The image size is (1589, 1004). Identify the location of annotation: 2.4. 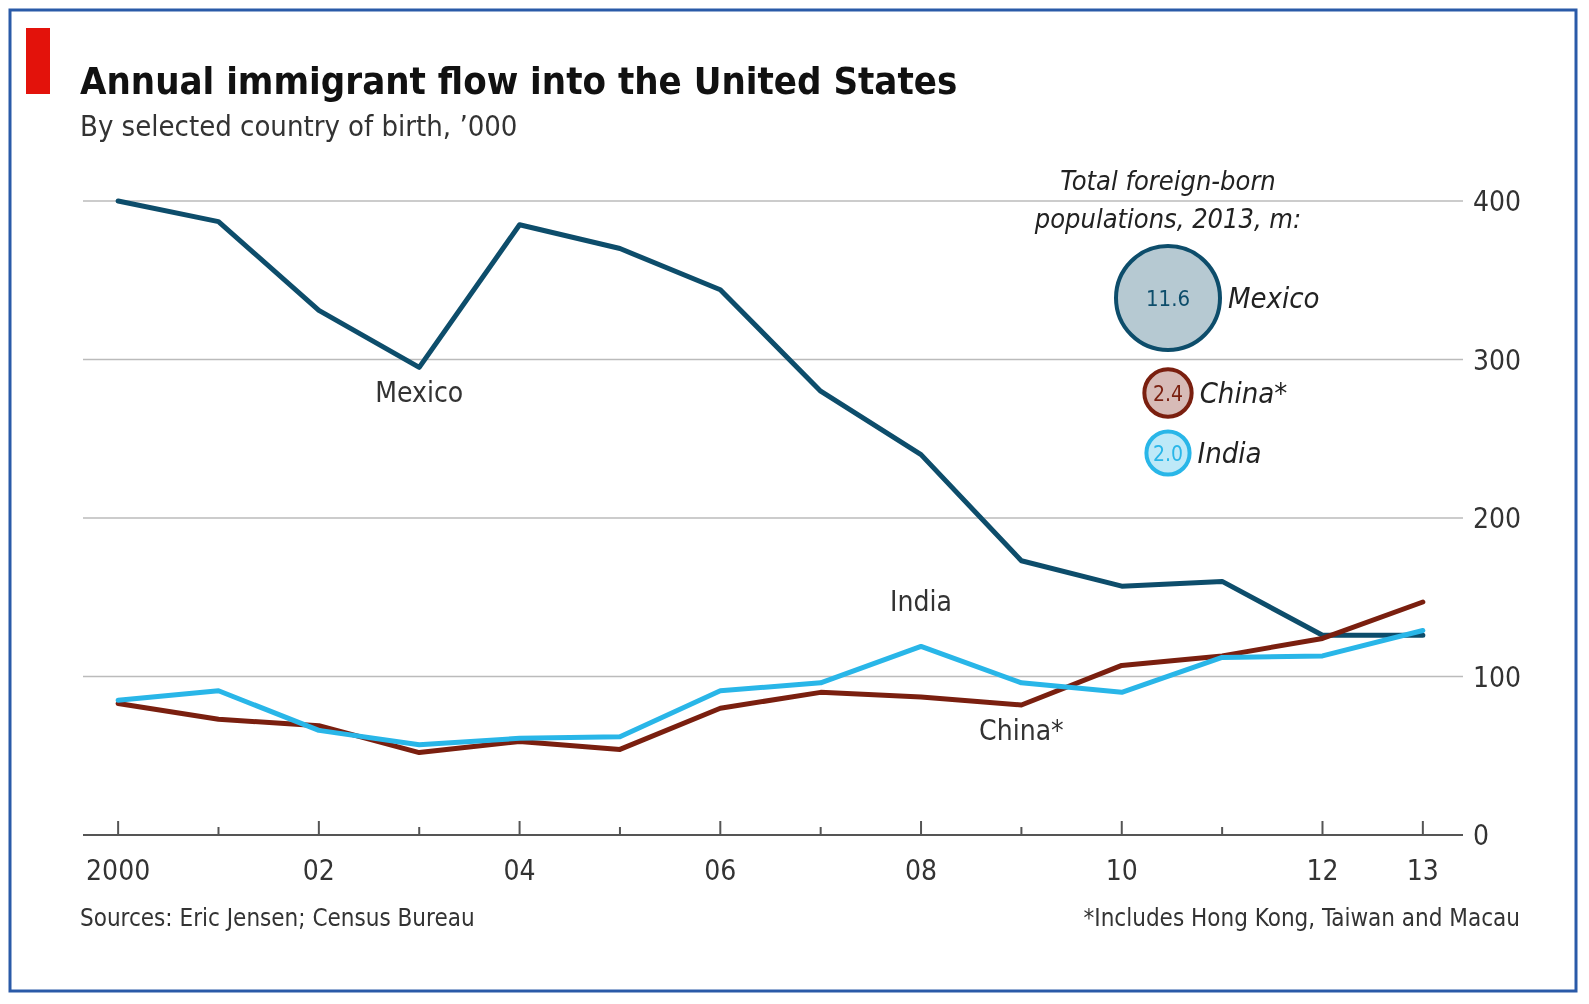
(1168, 394).